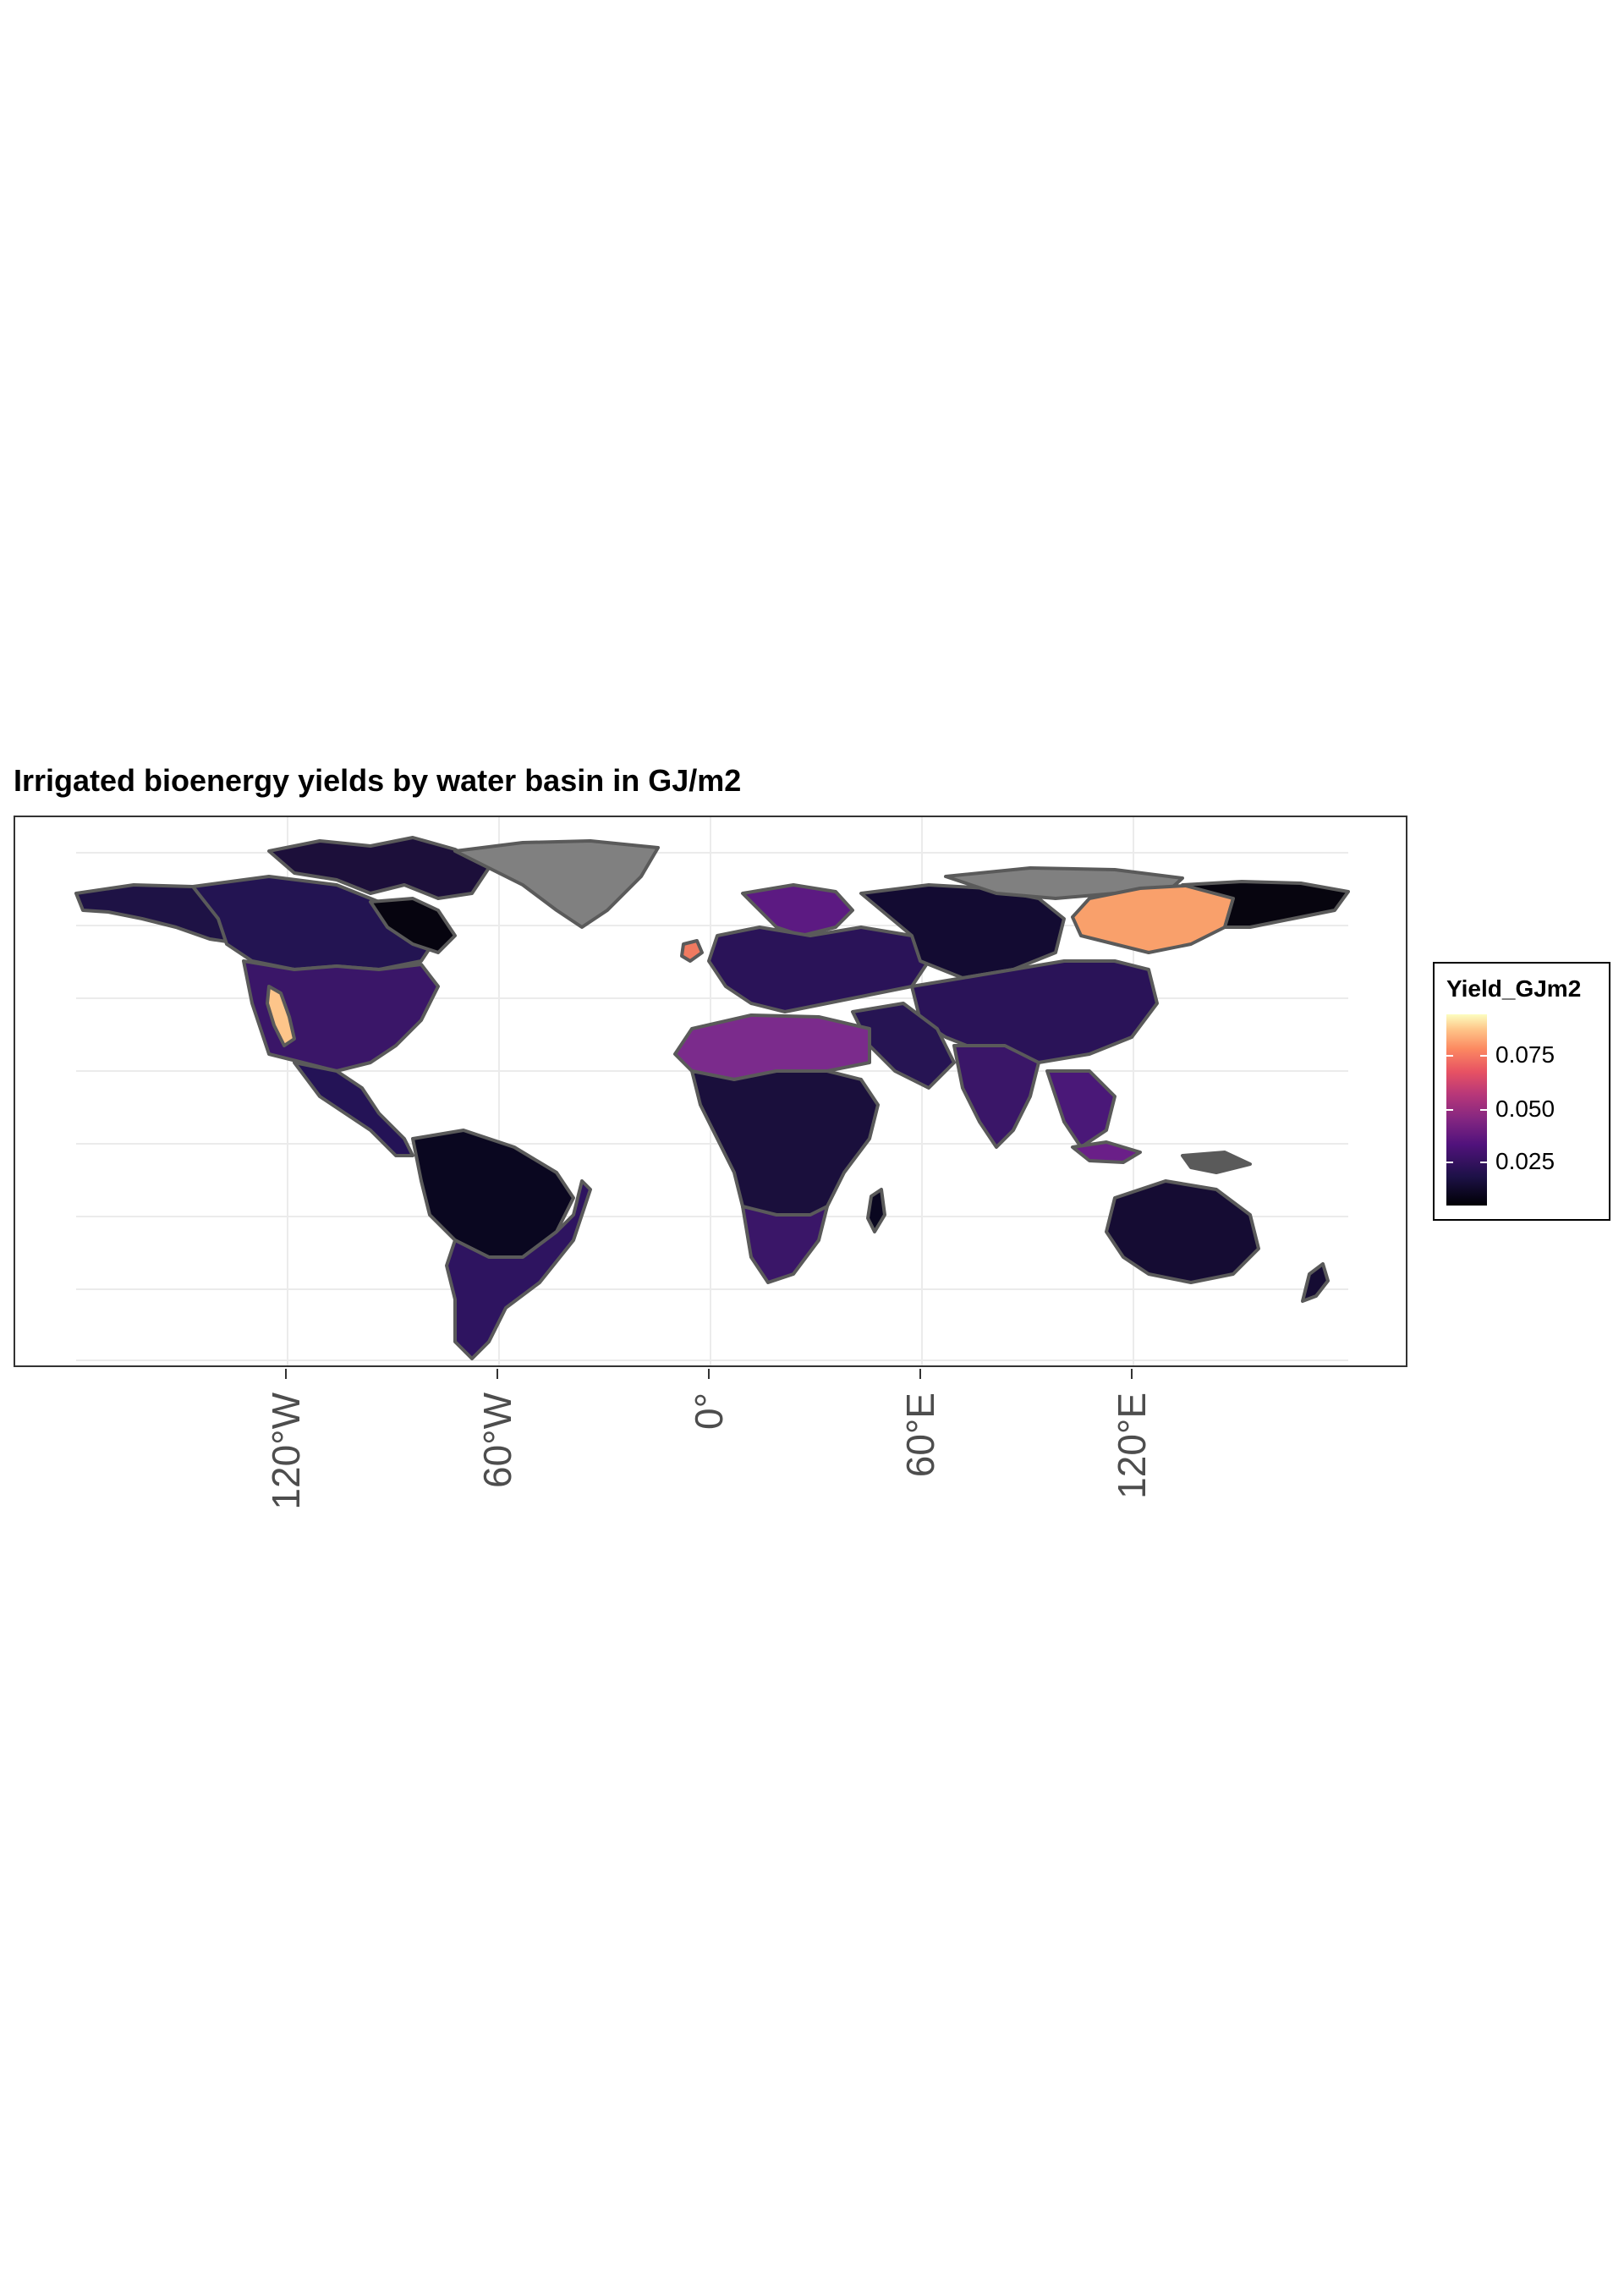  What do you see at coordinates (1525, 1109) in the screenshot?
I see `legend-label-0050: 0.050` at bounding box center [1525, 1109].